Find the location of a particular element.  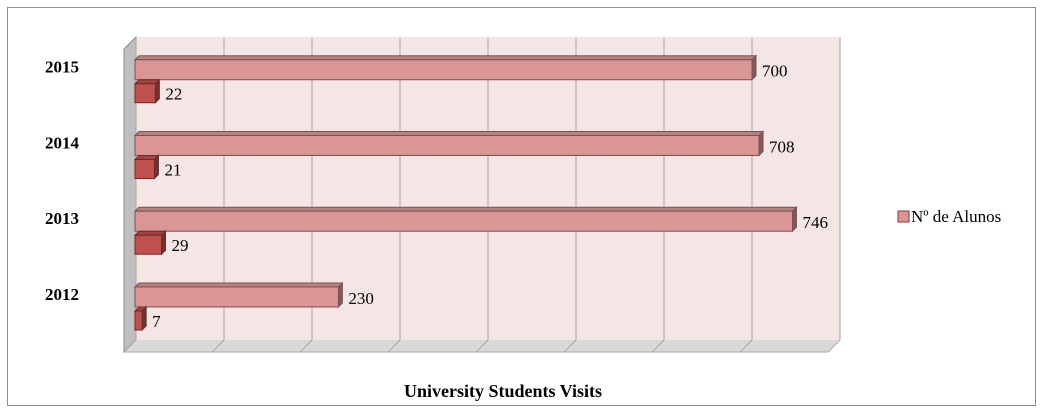

category-labels: 2012 2013 2014 2015 is located at coordinates (62, 181).